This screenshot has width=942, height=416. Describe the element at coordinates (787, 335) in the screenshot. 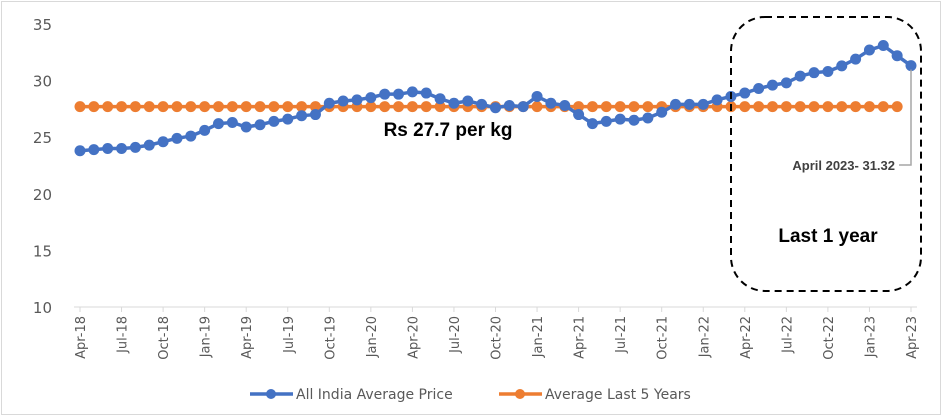

I see `x-tick-label: Jul-22` at that location.